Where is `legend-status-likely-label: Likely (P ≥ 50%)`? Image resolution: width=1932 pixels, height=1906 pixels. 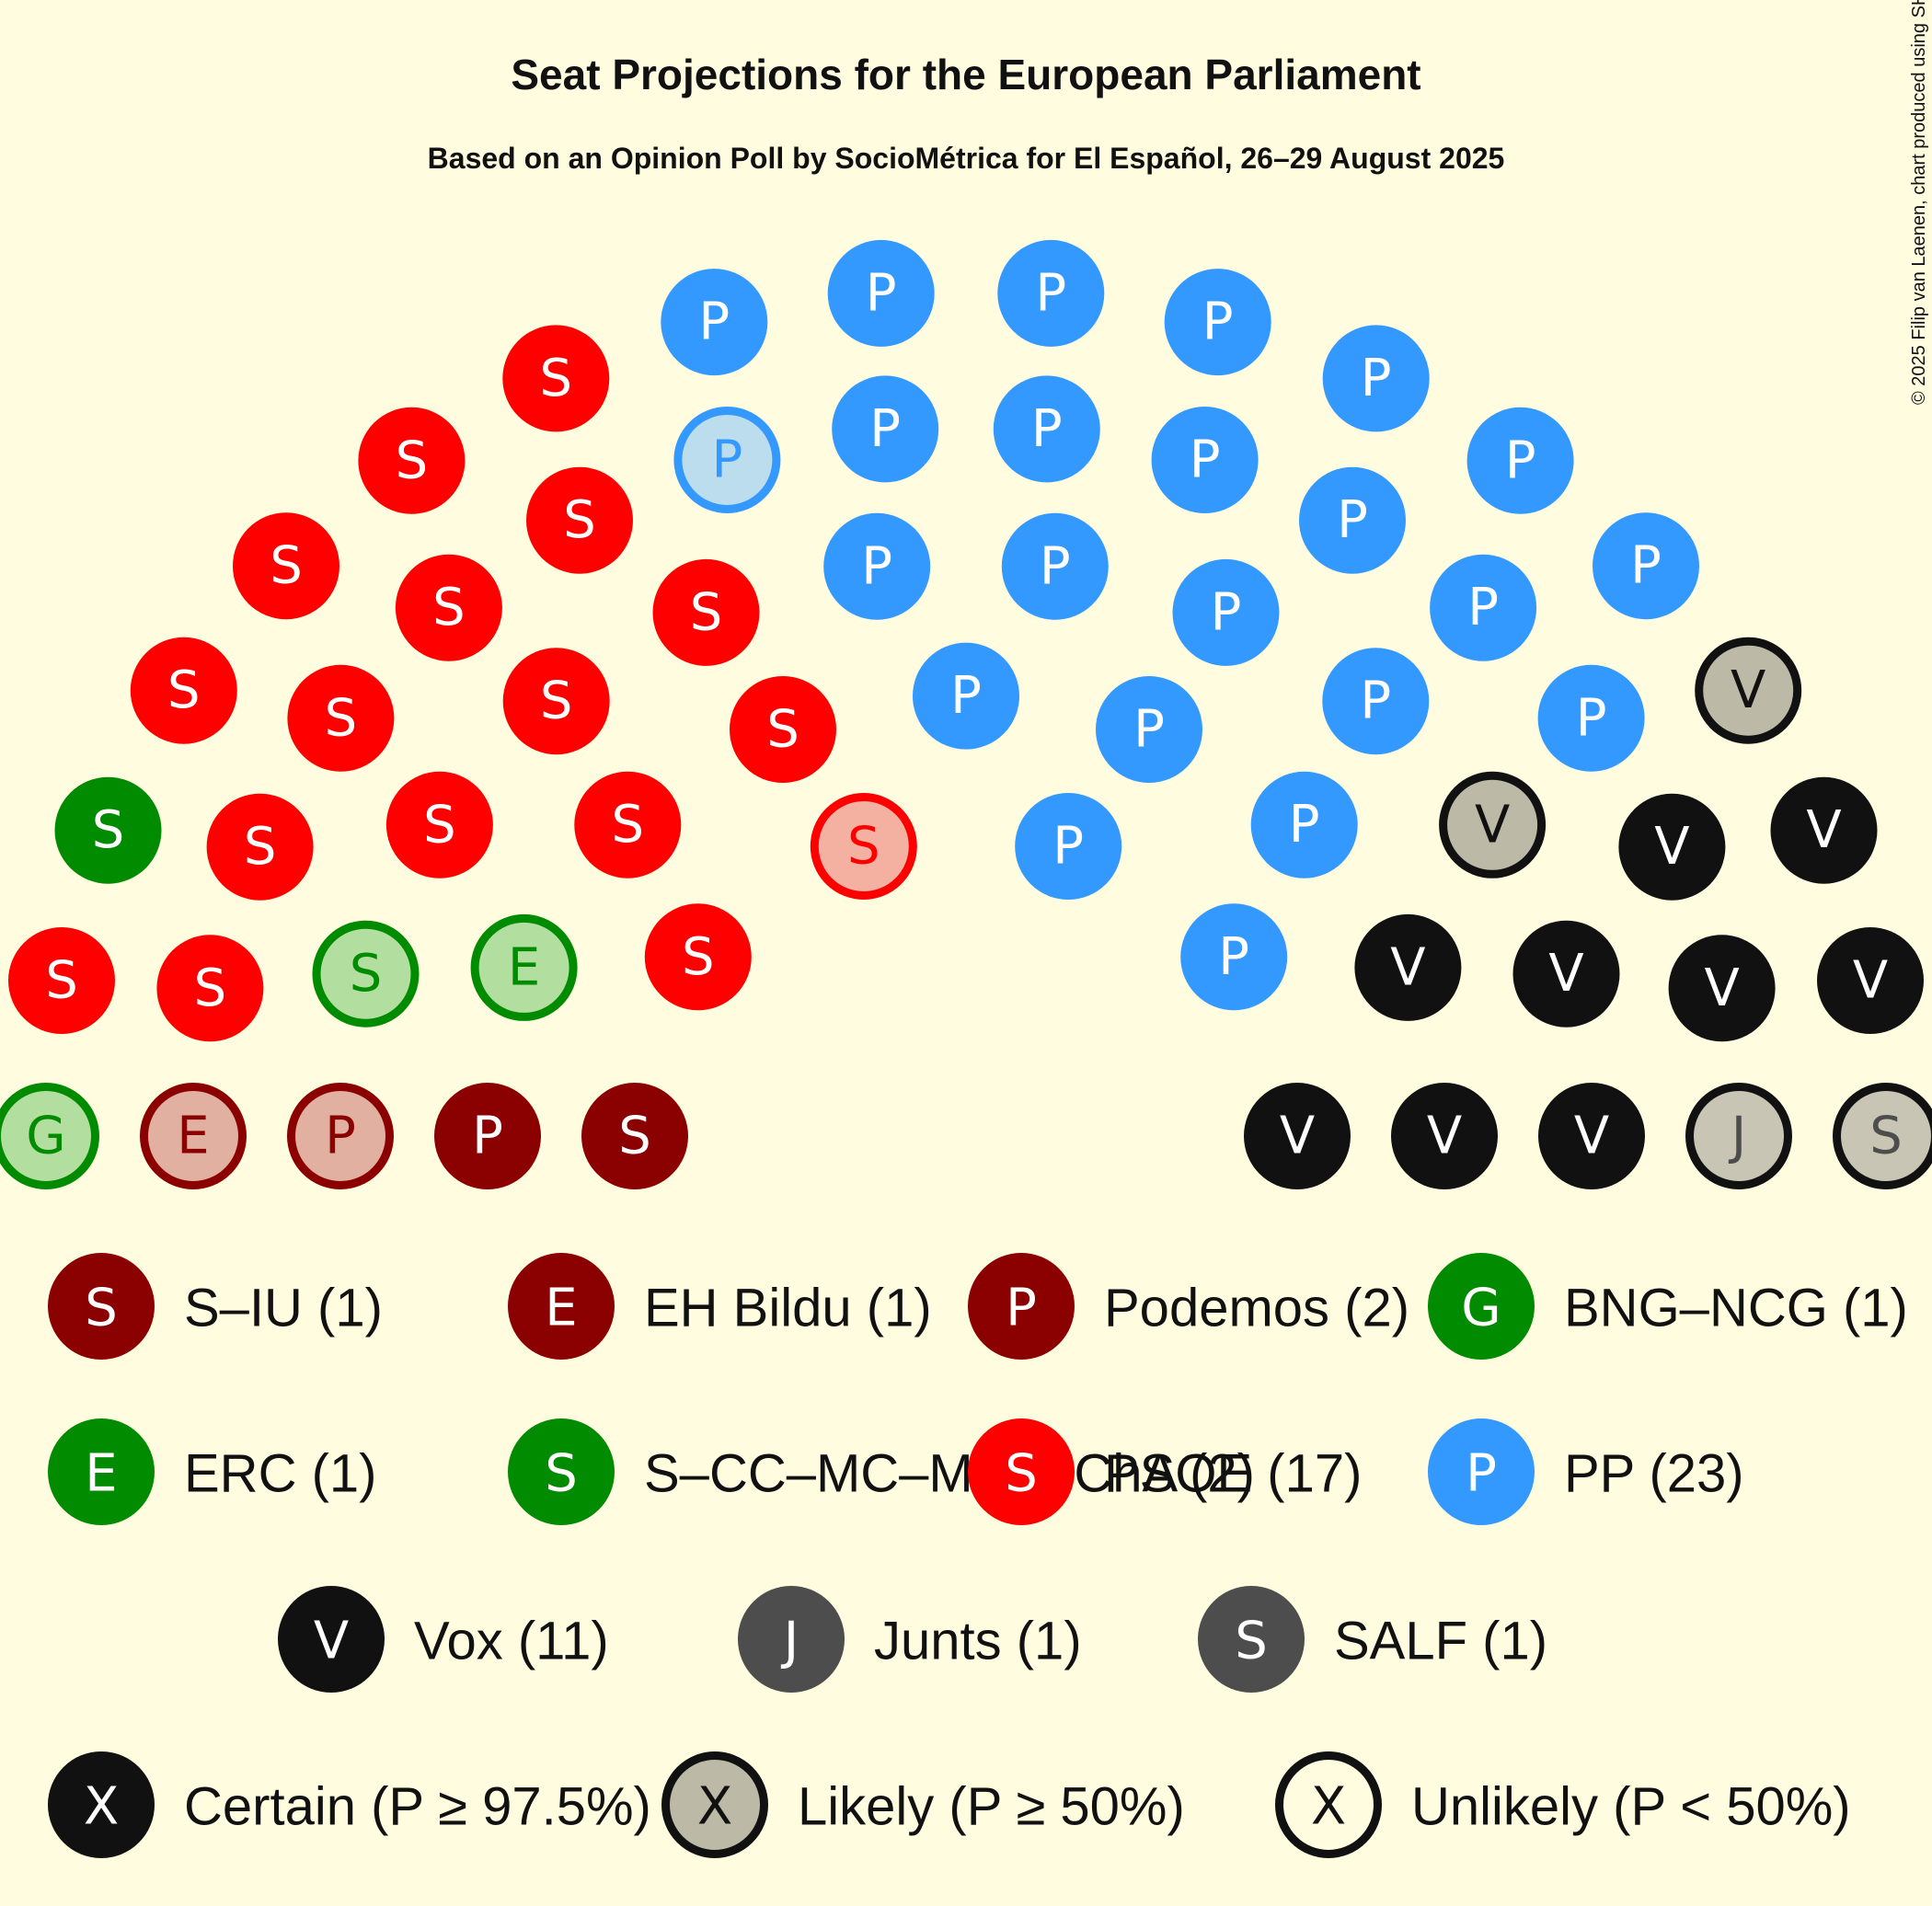 legend-status-likely-label: Likely (P ≥ 50%) is located at coordinates (991, 1807).